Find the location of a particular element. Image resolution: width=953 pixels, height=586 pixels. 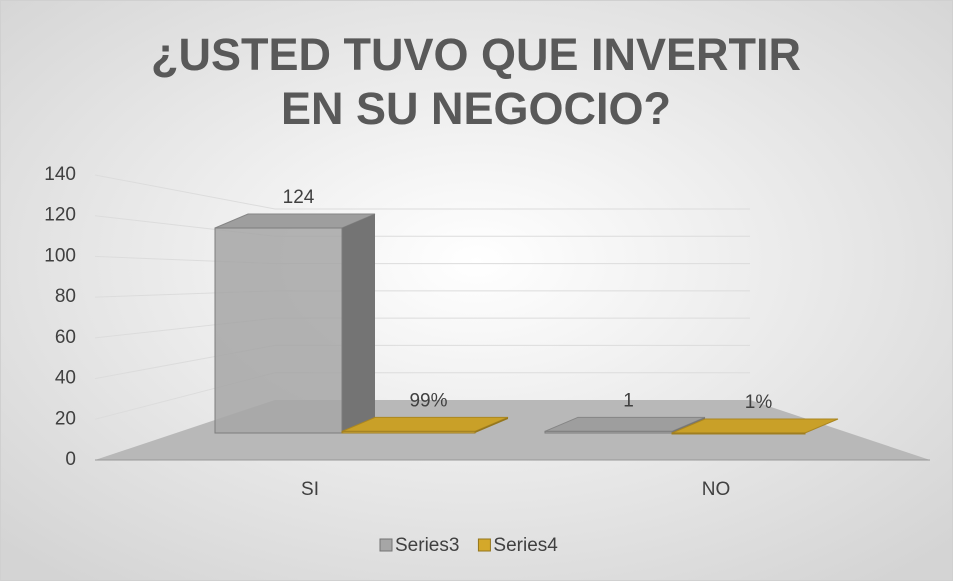

x-tick-label: SI is located at coordinates (310, 489).